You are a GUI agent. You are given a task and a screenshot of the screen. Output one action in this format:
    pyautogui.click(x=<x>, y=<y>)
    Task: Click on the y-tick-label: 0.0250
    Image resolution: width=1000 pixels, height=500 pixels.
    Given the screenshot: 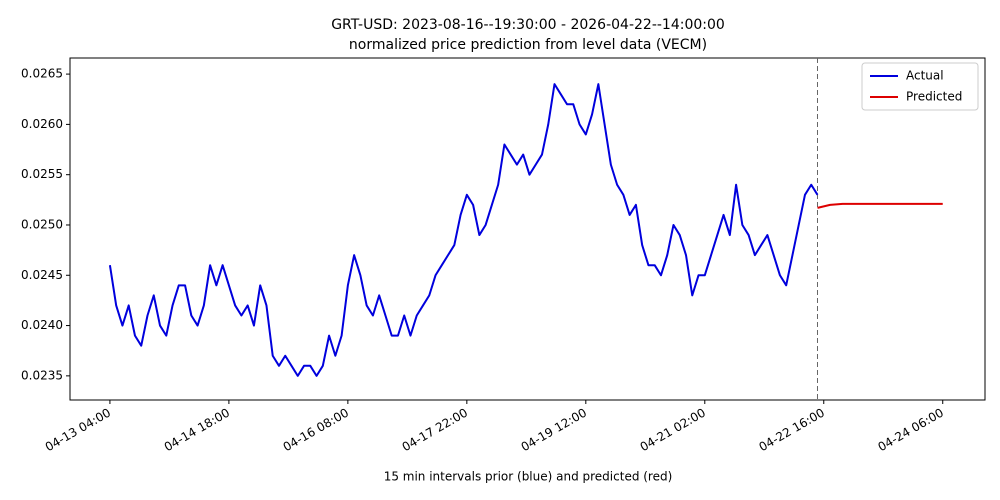 What is the action you would take?
    pyautogui.click(x=42, y=224)
    